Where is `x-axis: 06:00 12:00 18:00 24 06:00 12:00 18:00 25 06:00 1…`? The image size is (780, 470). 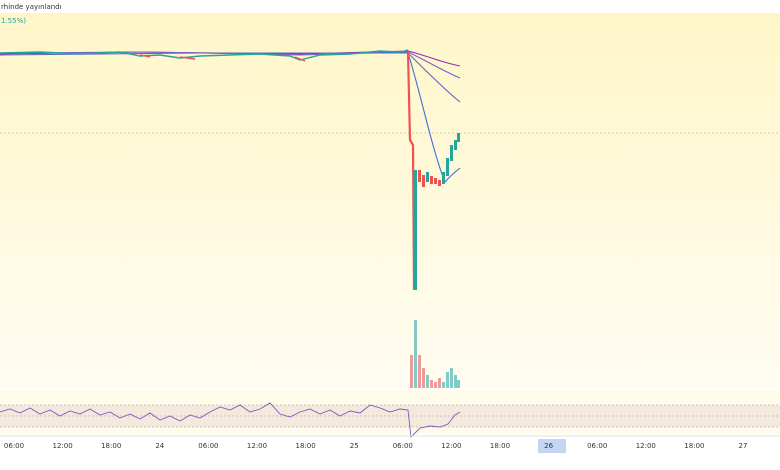
x-axis: 06:00 12:00 18:00 24 06:00 12:00 18:00 25 06:00 1… is located at coordinates (376, 446).